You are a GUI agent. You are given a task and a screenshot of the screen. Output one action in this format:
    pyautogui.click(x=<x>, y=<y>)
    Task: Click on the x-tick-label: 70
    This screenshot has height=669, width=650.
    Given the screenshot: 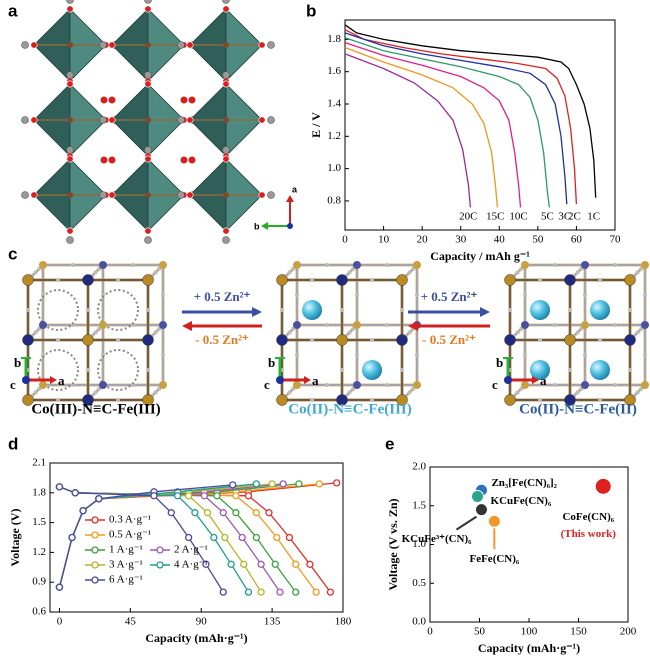 What is the action you would take?
    pyautogui.click(x=616, y=240)
    